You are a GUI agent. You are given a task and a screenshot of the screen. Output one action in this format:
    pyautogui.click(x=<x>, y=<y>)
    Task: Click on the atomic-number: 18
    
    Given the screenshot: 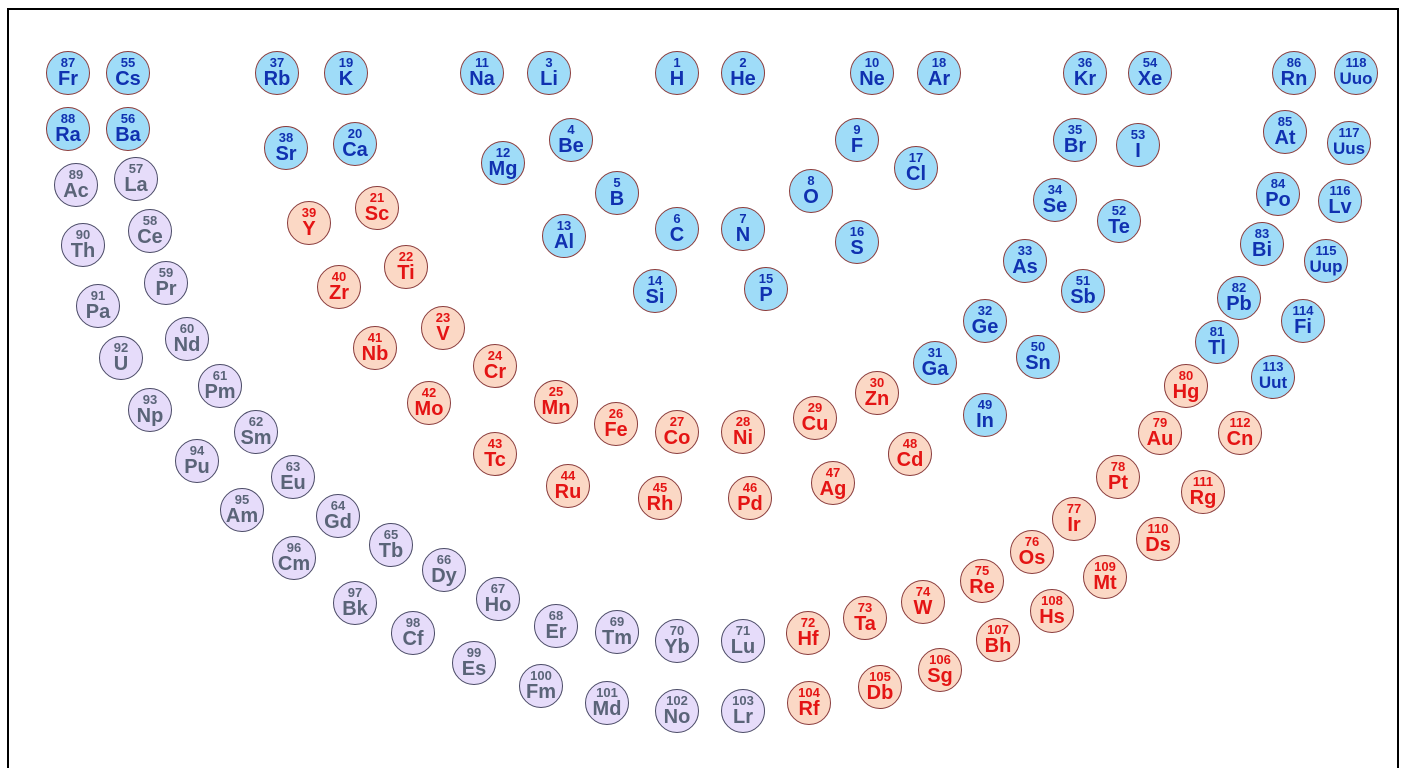 What is the action you would take?
    pyautogui.click(x=939, y=62)
    